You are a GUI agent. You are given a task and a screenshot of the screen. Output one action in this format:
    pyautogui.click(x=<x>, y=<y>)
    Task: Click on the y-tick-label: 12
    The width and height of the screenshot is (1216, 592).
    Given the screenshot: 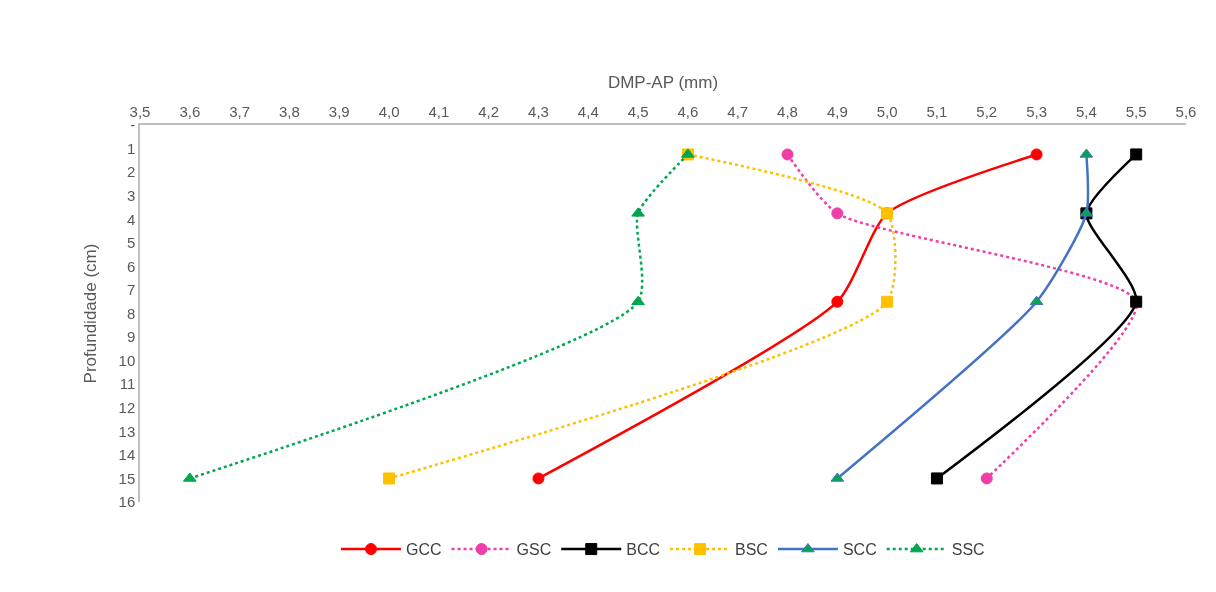 What is the action you would take?
    pyautogui.click(x=127, y=407)
    